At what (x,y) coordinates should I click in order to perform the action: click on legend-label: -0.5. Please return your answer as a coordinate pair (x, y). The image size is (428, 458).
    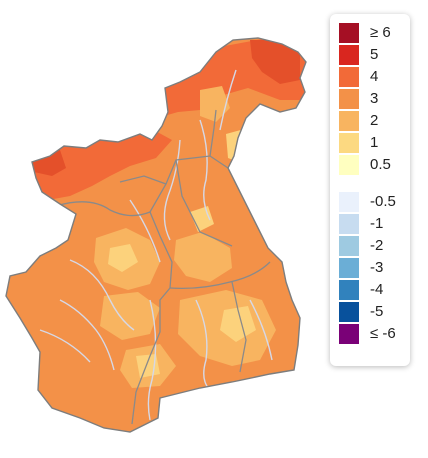
    Looking at the image, I should click on (383, 201).